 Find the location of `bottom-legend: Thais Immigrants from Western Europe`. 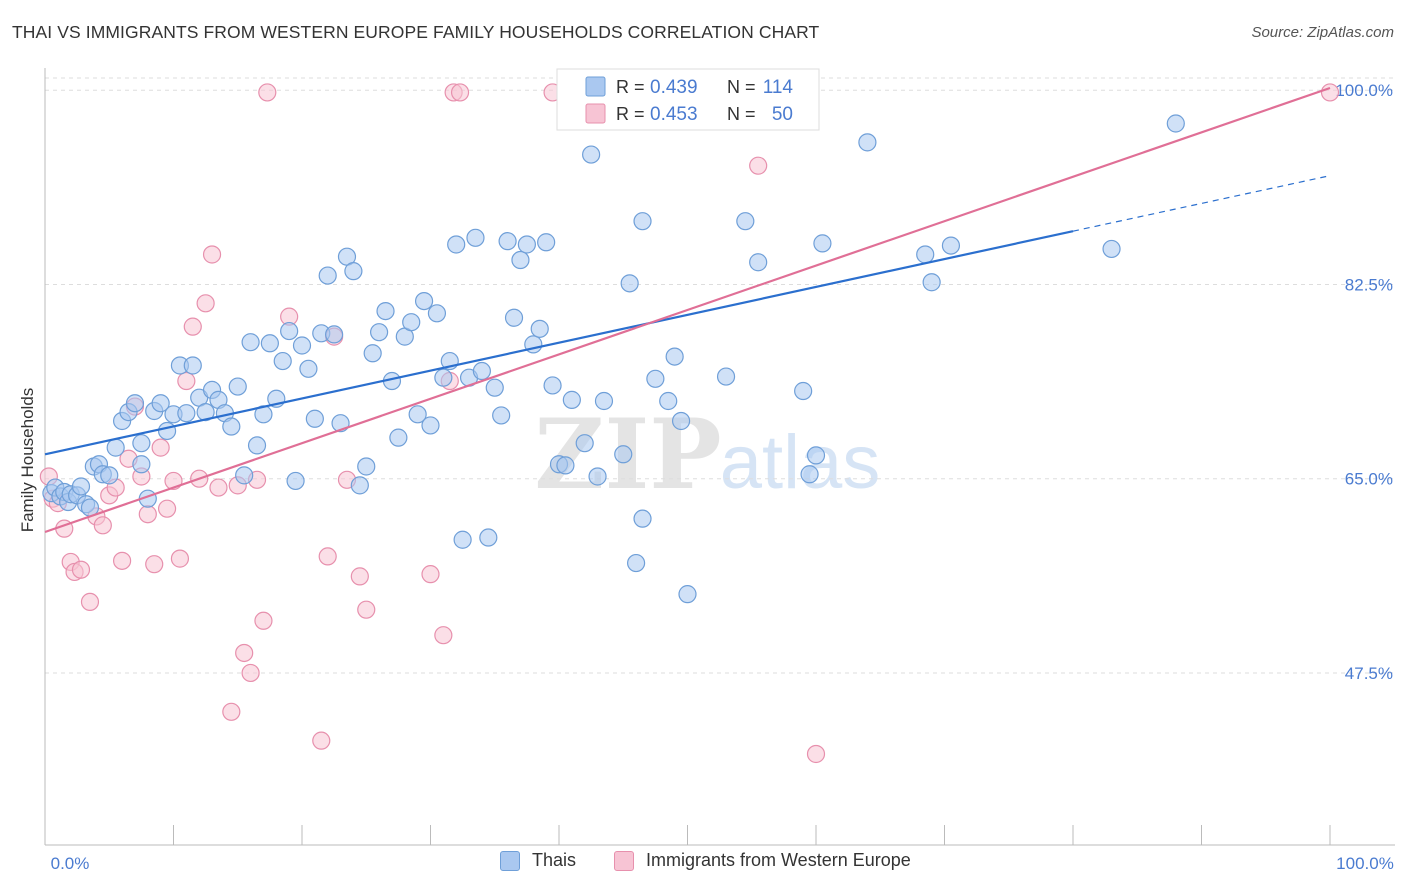

bottom-legend: Thais Immigrants from Western Europe is located at coordinates (703, 864).